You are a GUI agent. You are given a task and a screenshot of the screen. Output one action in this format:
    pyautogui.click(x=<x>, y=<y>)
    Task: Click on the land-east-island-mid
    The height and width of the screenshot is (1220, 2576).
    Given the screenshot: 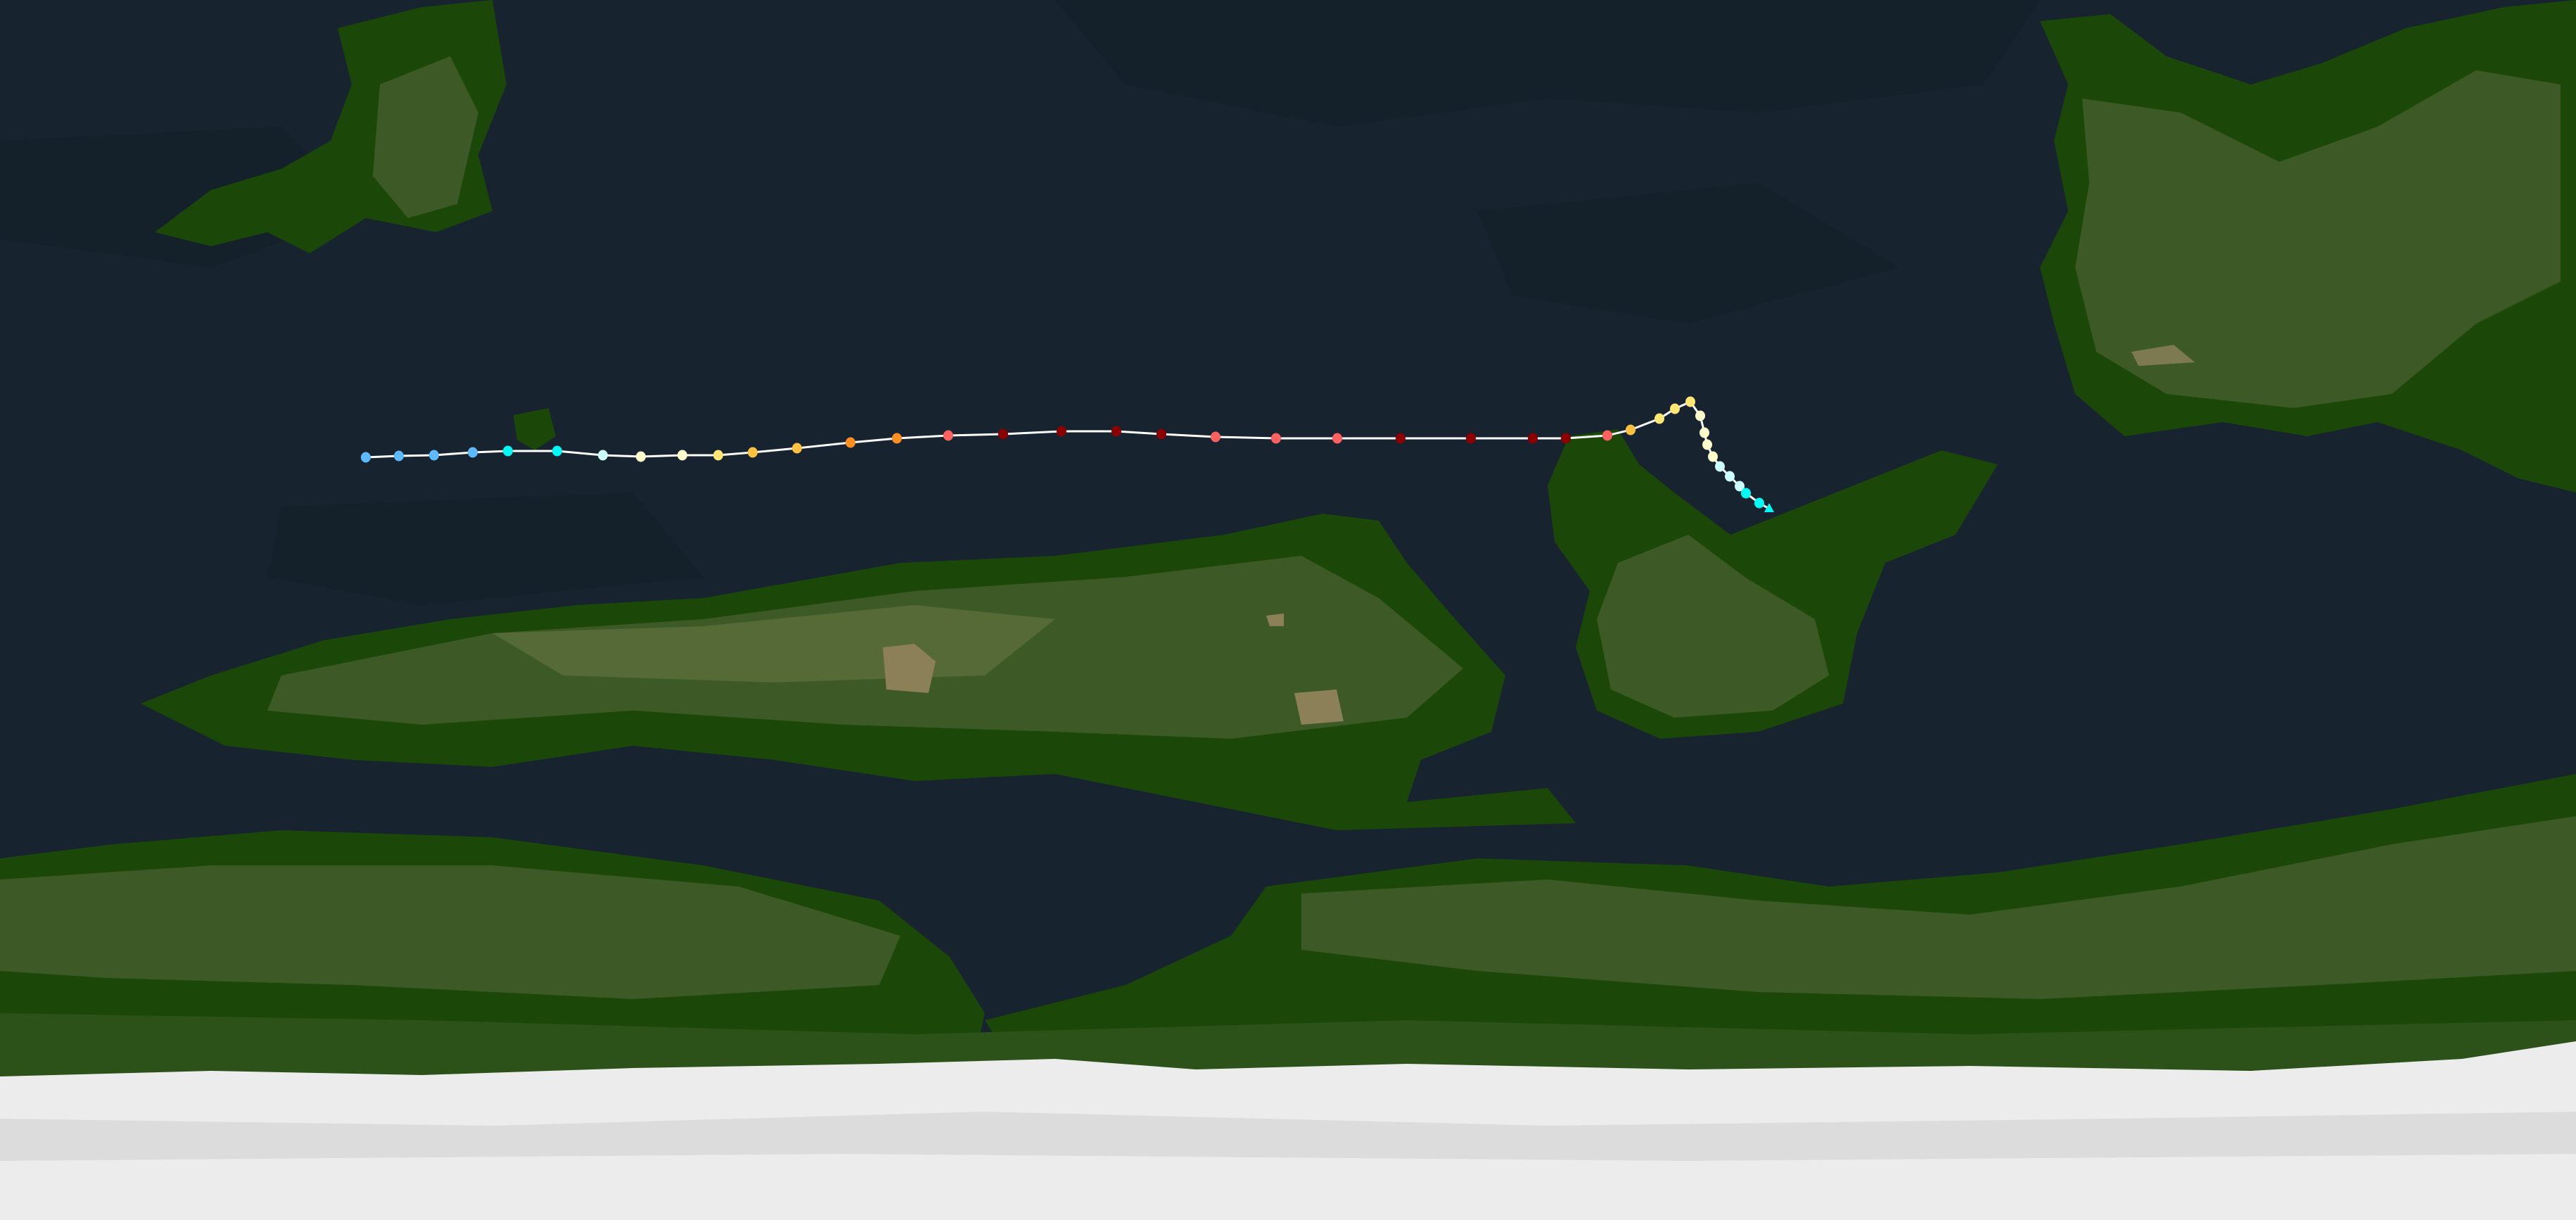 What is the action you would take?
    pyautogui.click(x=1713, y=627)
    